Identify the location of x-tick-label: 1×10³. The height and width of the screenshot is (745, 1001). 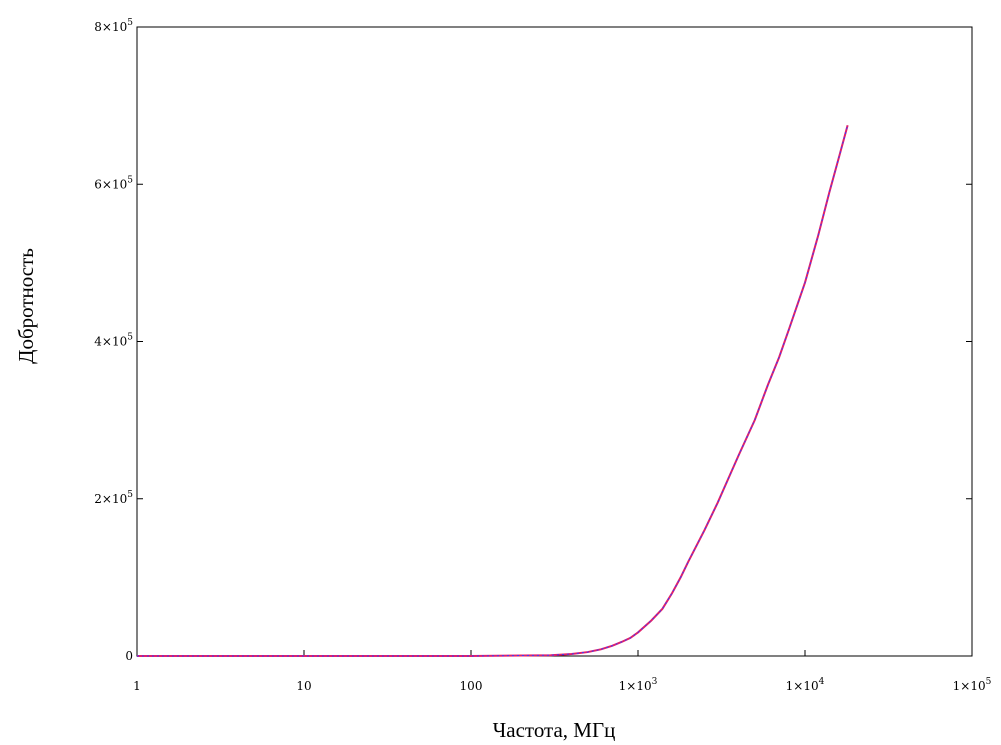
(638, 685).